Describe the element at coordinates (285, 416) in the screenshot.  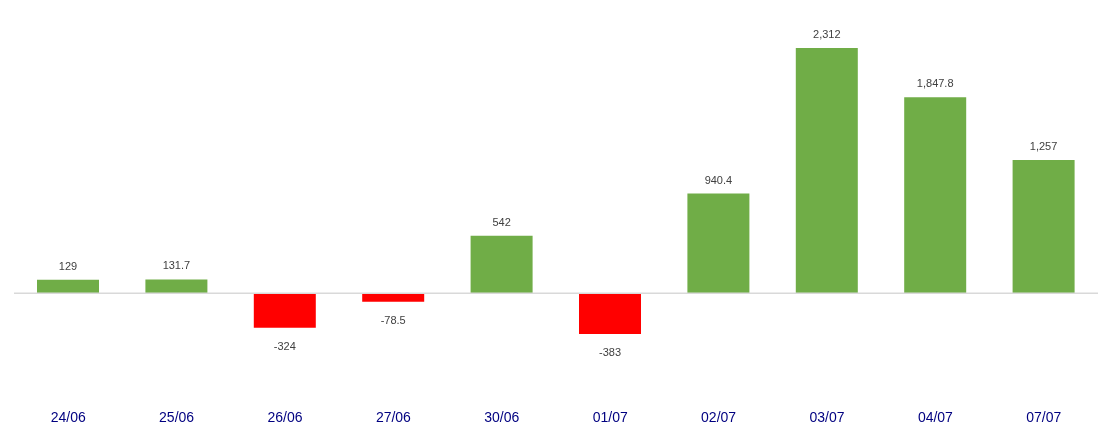
I see `x-tick-label: 26/06` at that location.